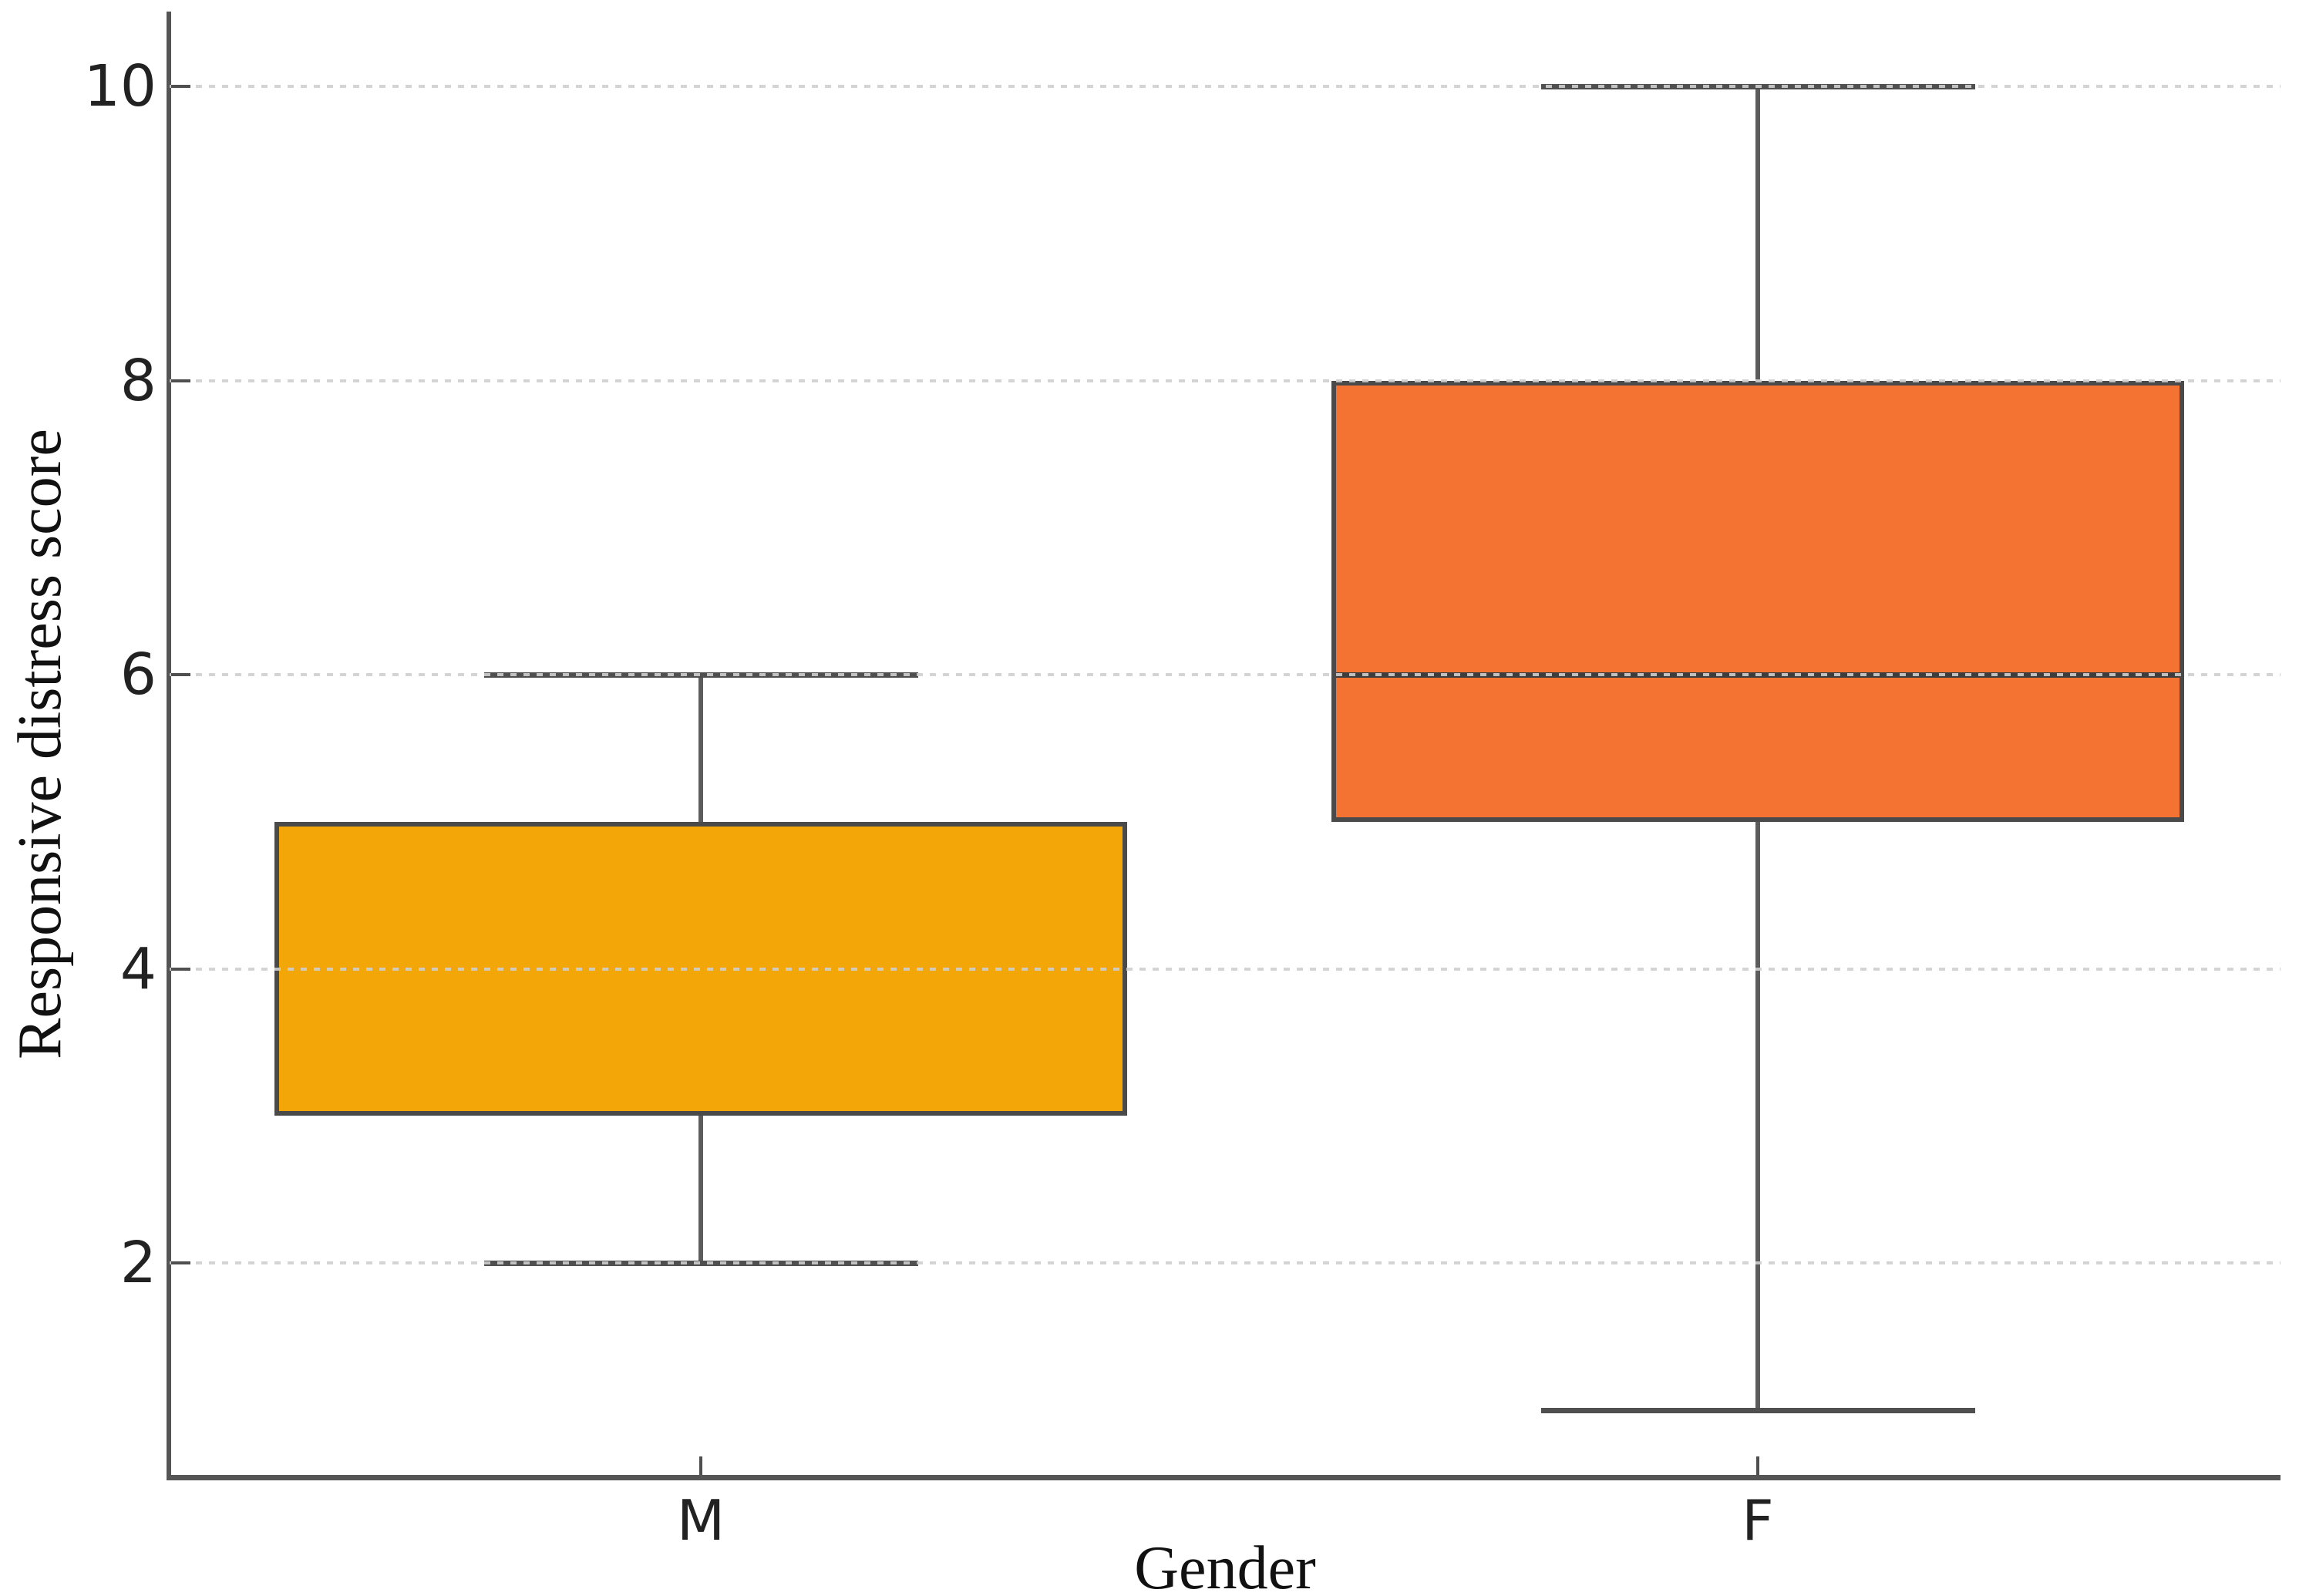 This screenshot has height=1596, width=2299. I want to click on x-tick-label-M: M, so click(700, 1520).